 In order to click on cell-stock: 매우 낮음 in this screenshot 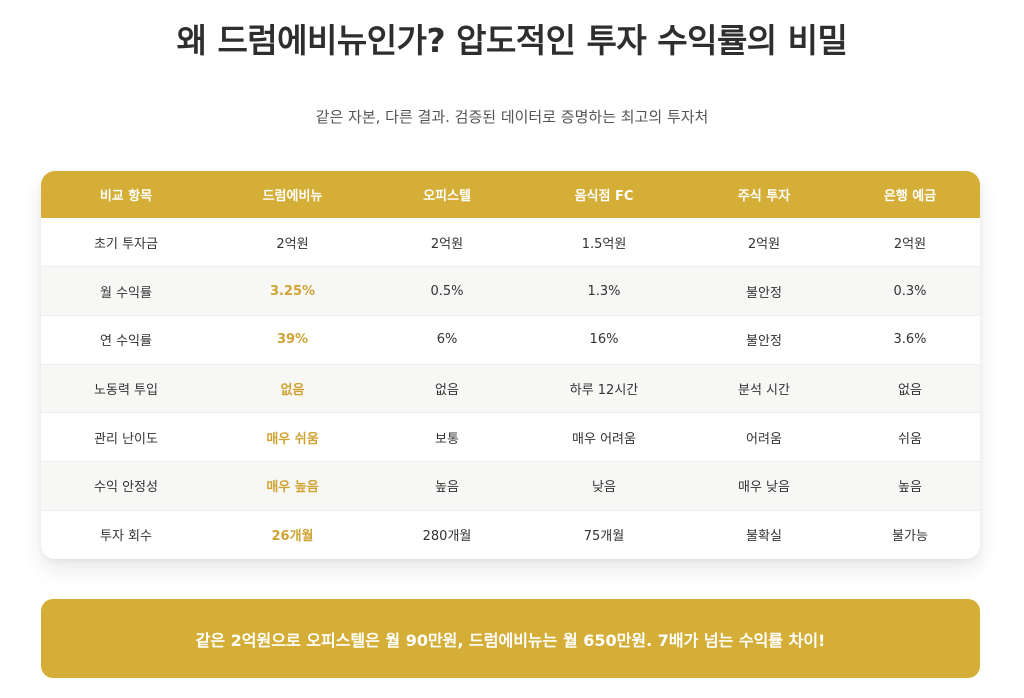, I will do `click(764, 485)`.